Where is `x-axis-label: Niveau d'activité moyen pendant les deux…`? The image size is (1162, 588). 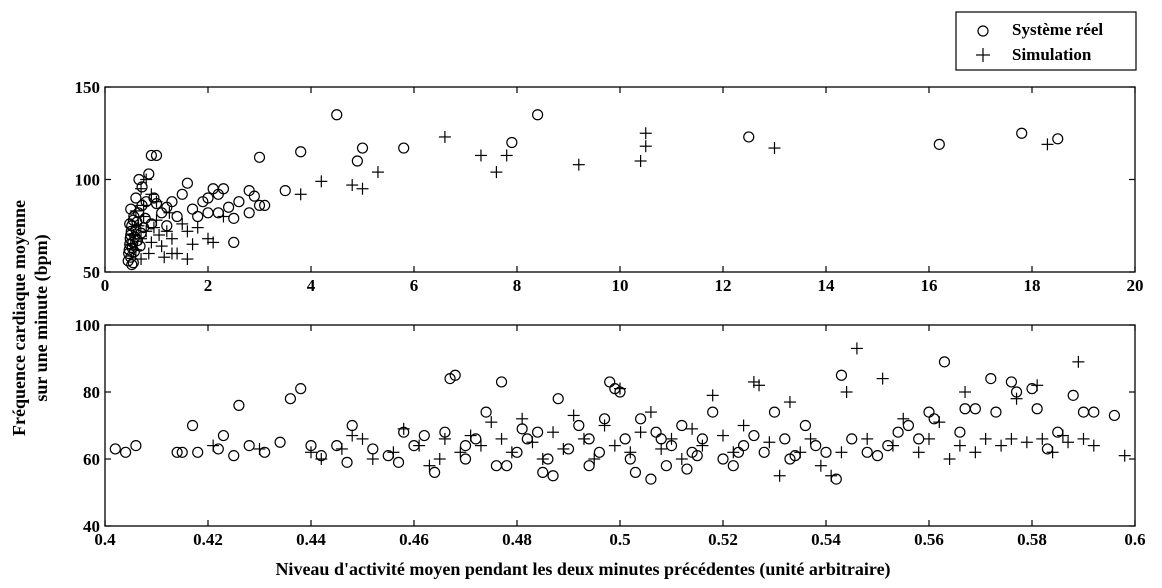 x-axis-label: Niveau d'activité moyen pendant les deux… is located at coordinates (582, 569).